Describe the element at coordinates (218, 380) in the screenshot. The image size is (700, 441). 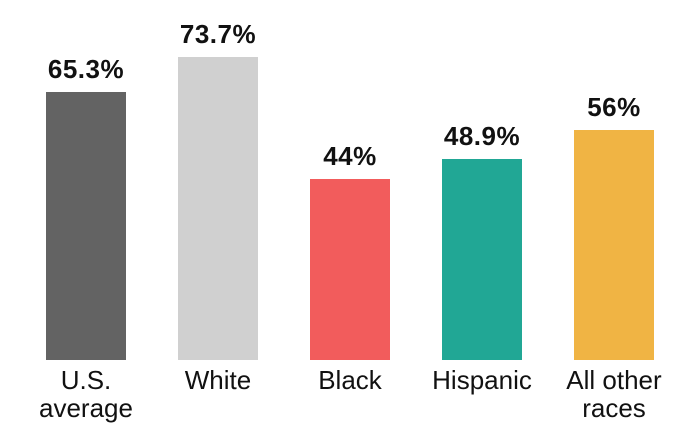
I see `bar-category-label: White` at that location.